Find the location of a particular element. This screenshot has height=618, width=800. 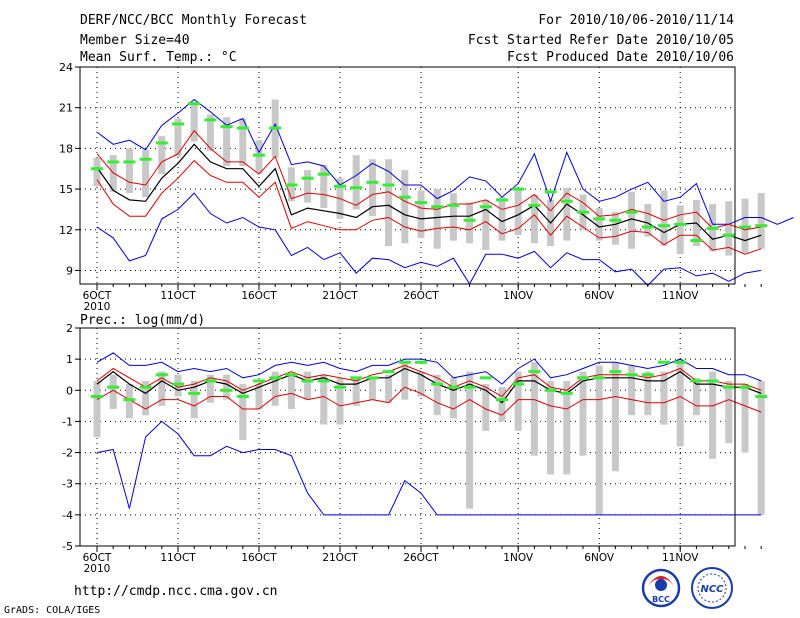

x-tick-label: 11OCT is located at coordinates (178, 558).